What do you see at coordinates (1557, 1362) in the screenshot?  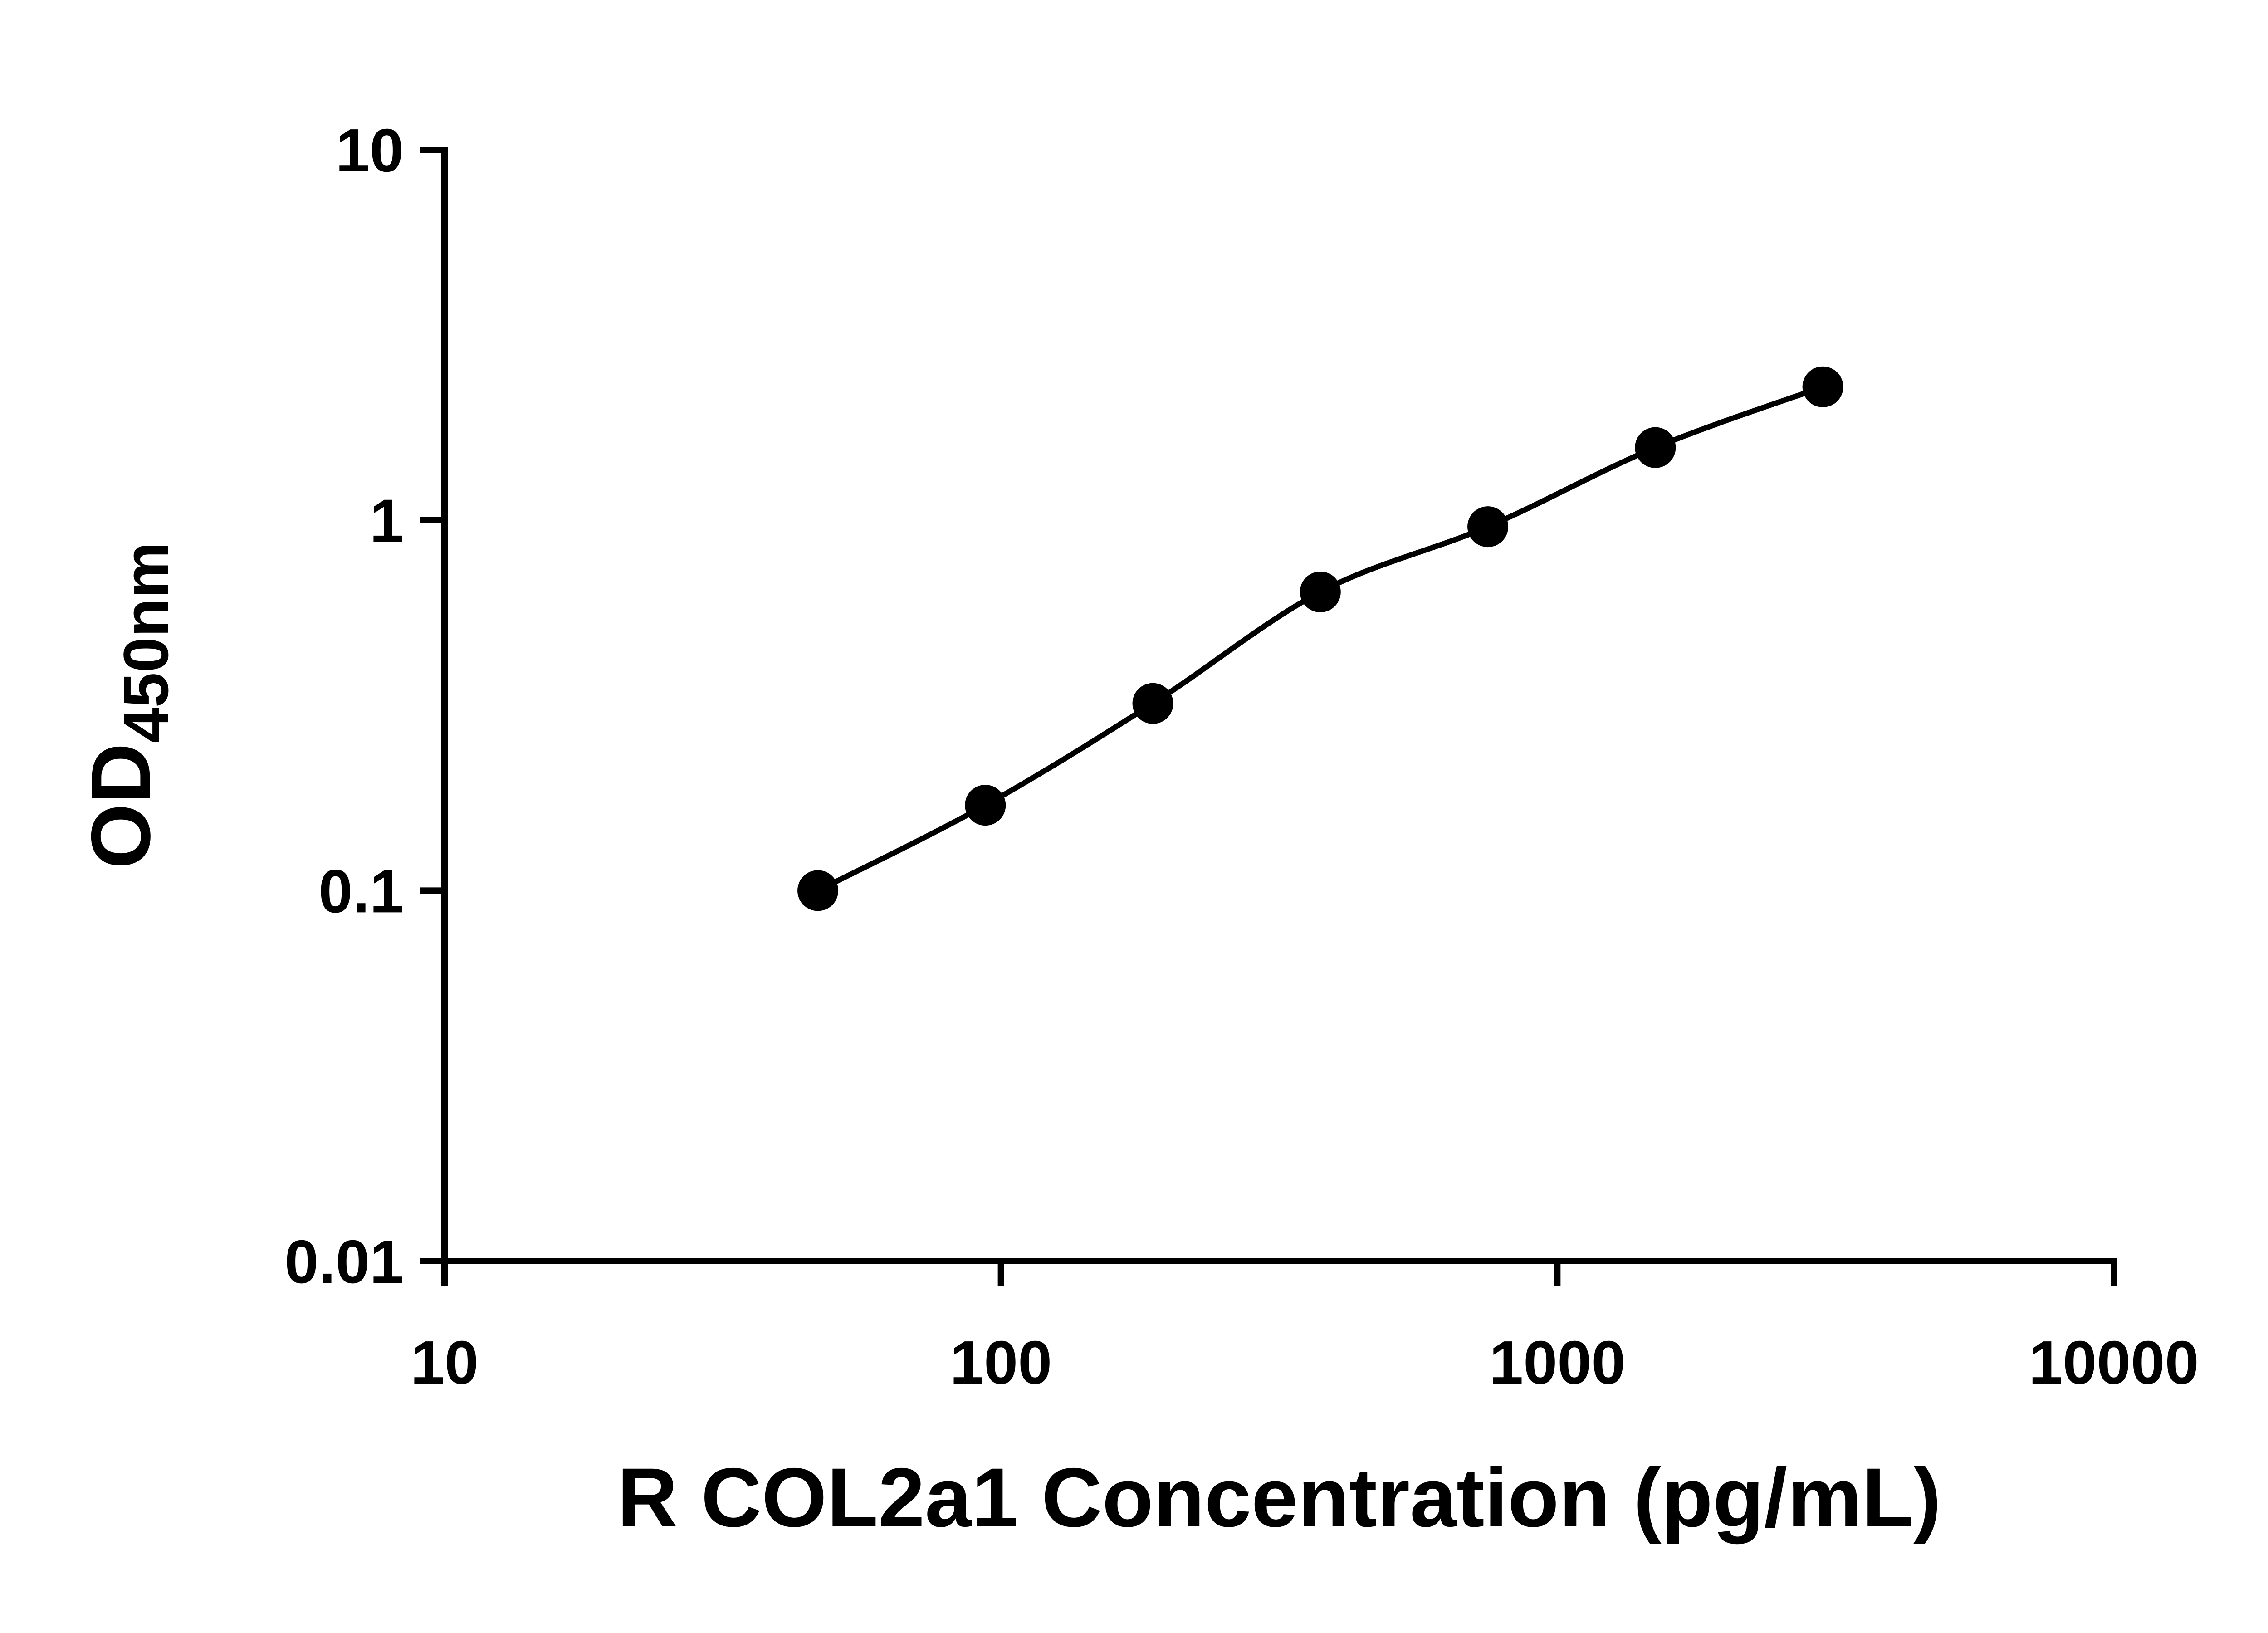 I see `x-tick-label: 1000` at bounding box center [1557, 1362].